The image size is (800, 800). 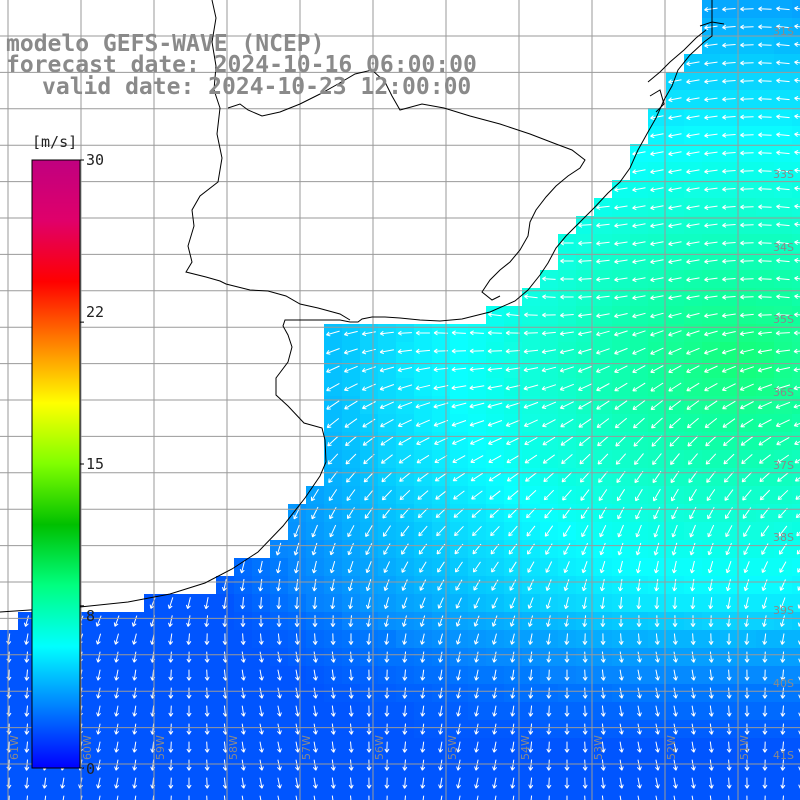 What do you see at coordinates (671, 747) in the screenshot?
I see `longitude-label: 52W` at bounding box center [671, 747].